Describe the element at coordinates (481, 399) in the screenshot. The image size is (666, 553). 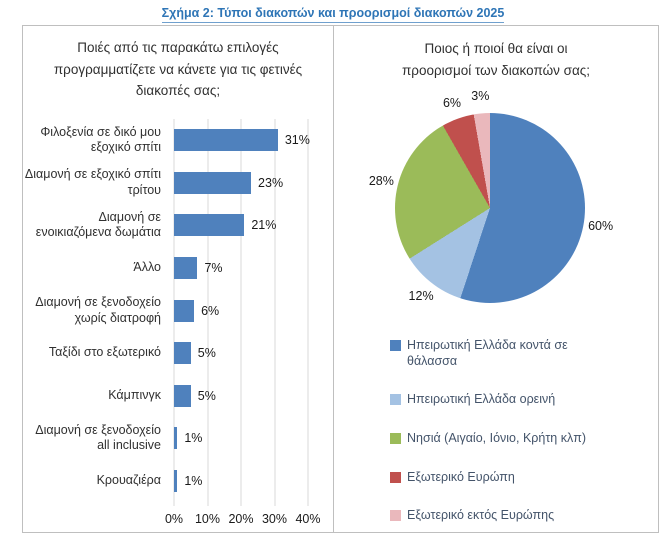
I see `legend-label: Ηπειρωτική Ελλάδα ορεινή` at that location.